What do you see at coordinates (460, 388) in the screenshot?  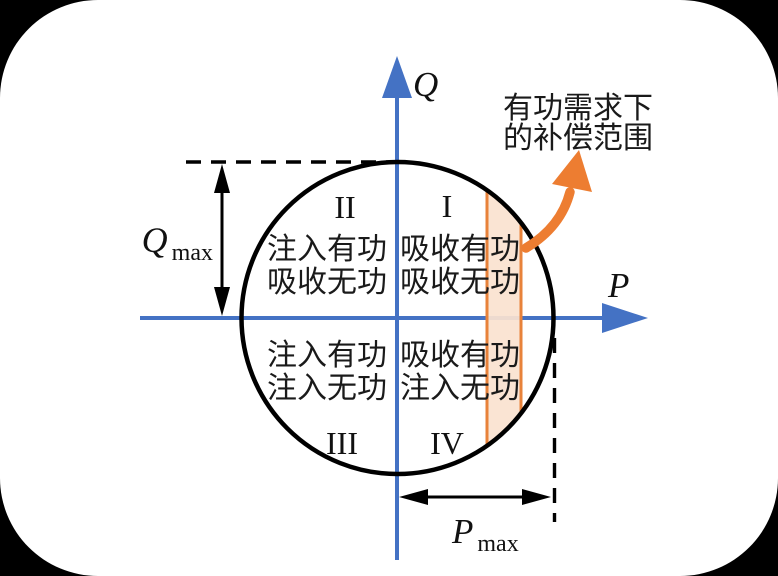 I see `quadrant-4-line2: 注入无功` at bounding box center [460, 388].